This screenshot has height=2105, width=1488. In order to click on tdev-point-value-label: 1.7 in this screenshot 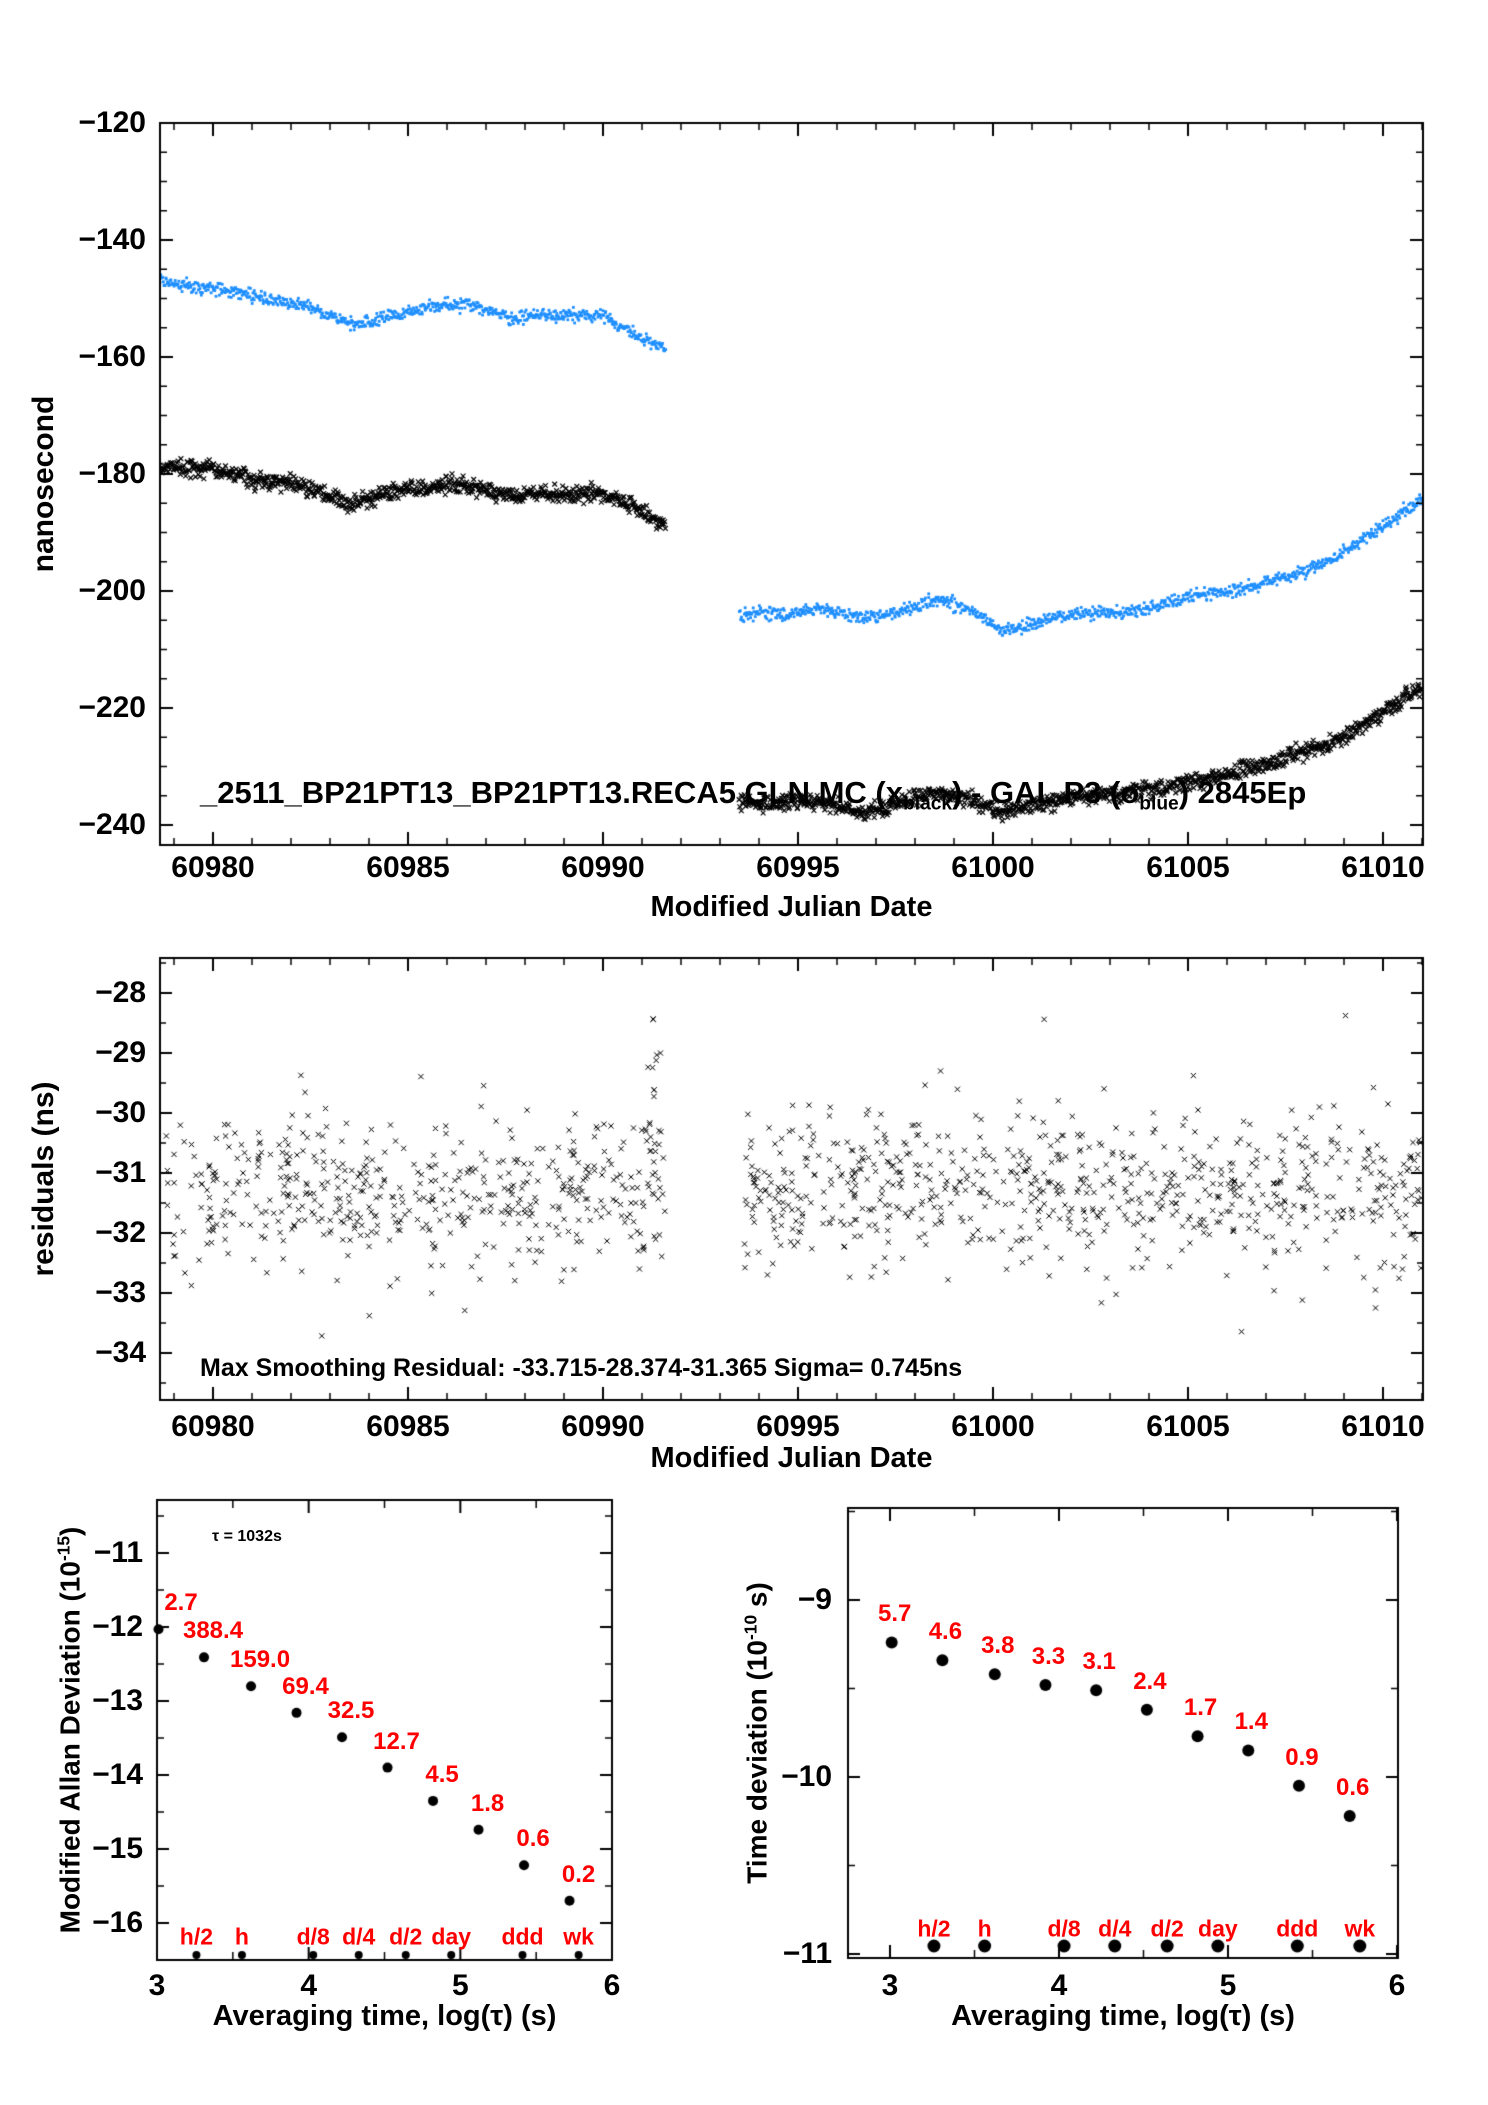, I will do `click(1200, 1708)`.